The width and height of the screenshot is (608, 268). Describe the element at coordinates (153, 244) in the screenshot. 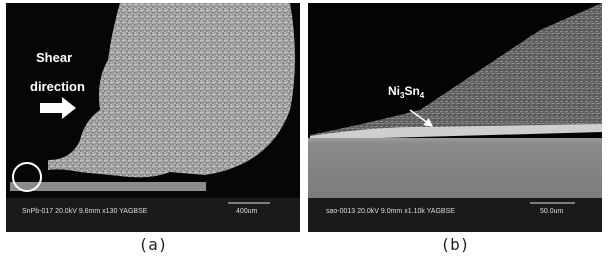

I see `caption: (a)` at that location.